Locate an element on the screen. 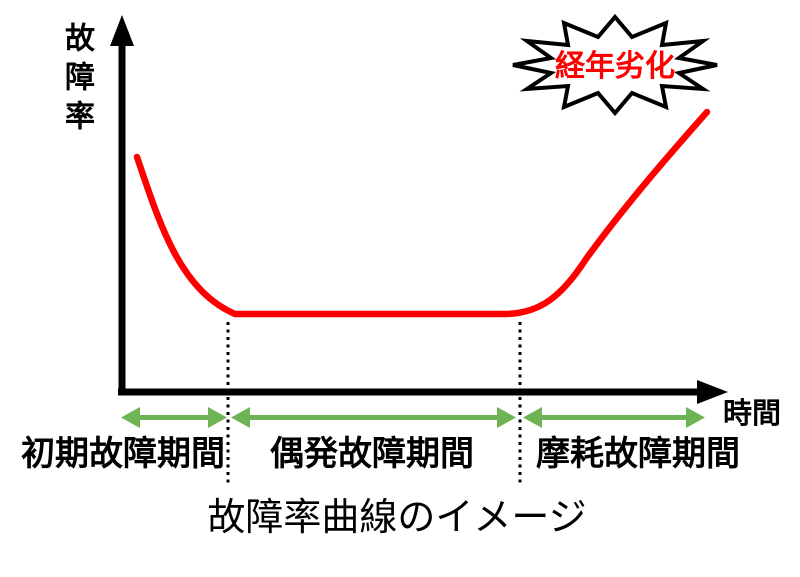 This screenshot has width=800, height=577. y-axis-arrowhead-icon is located at coordinates (122, 30).